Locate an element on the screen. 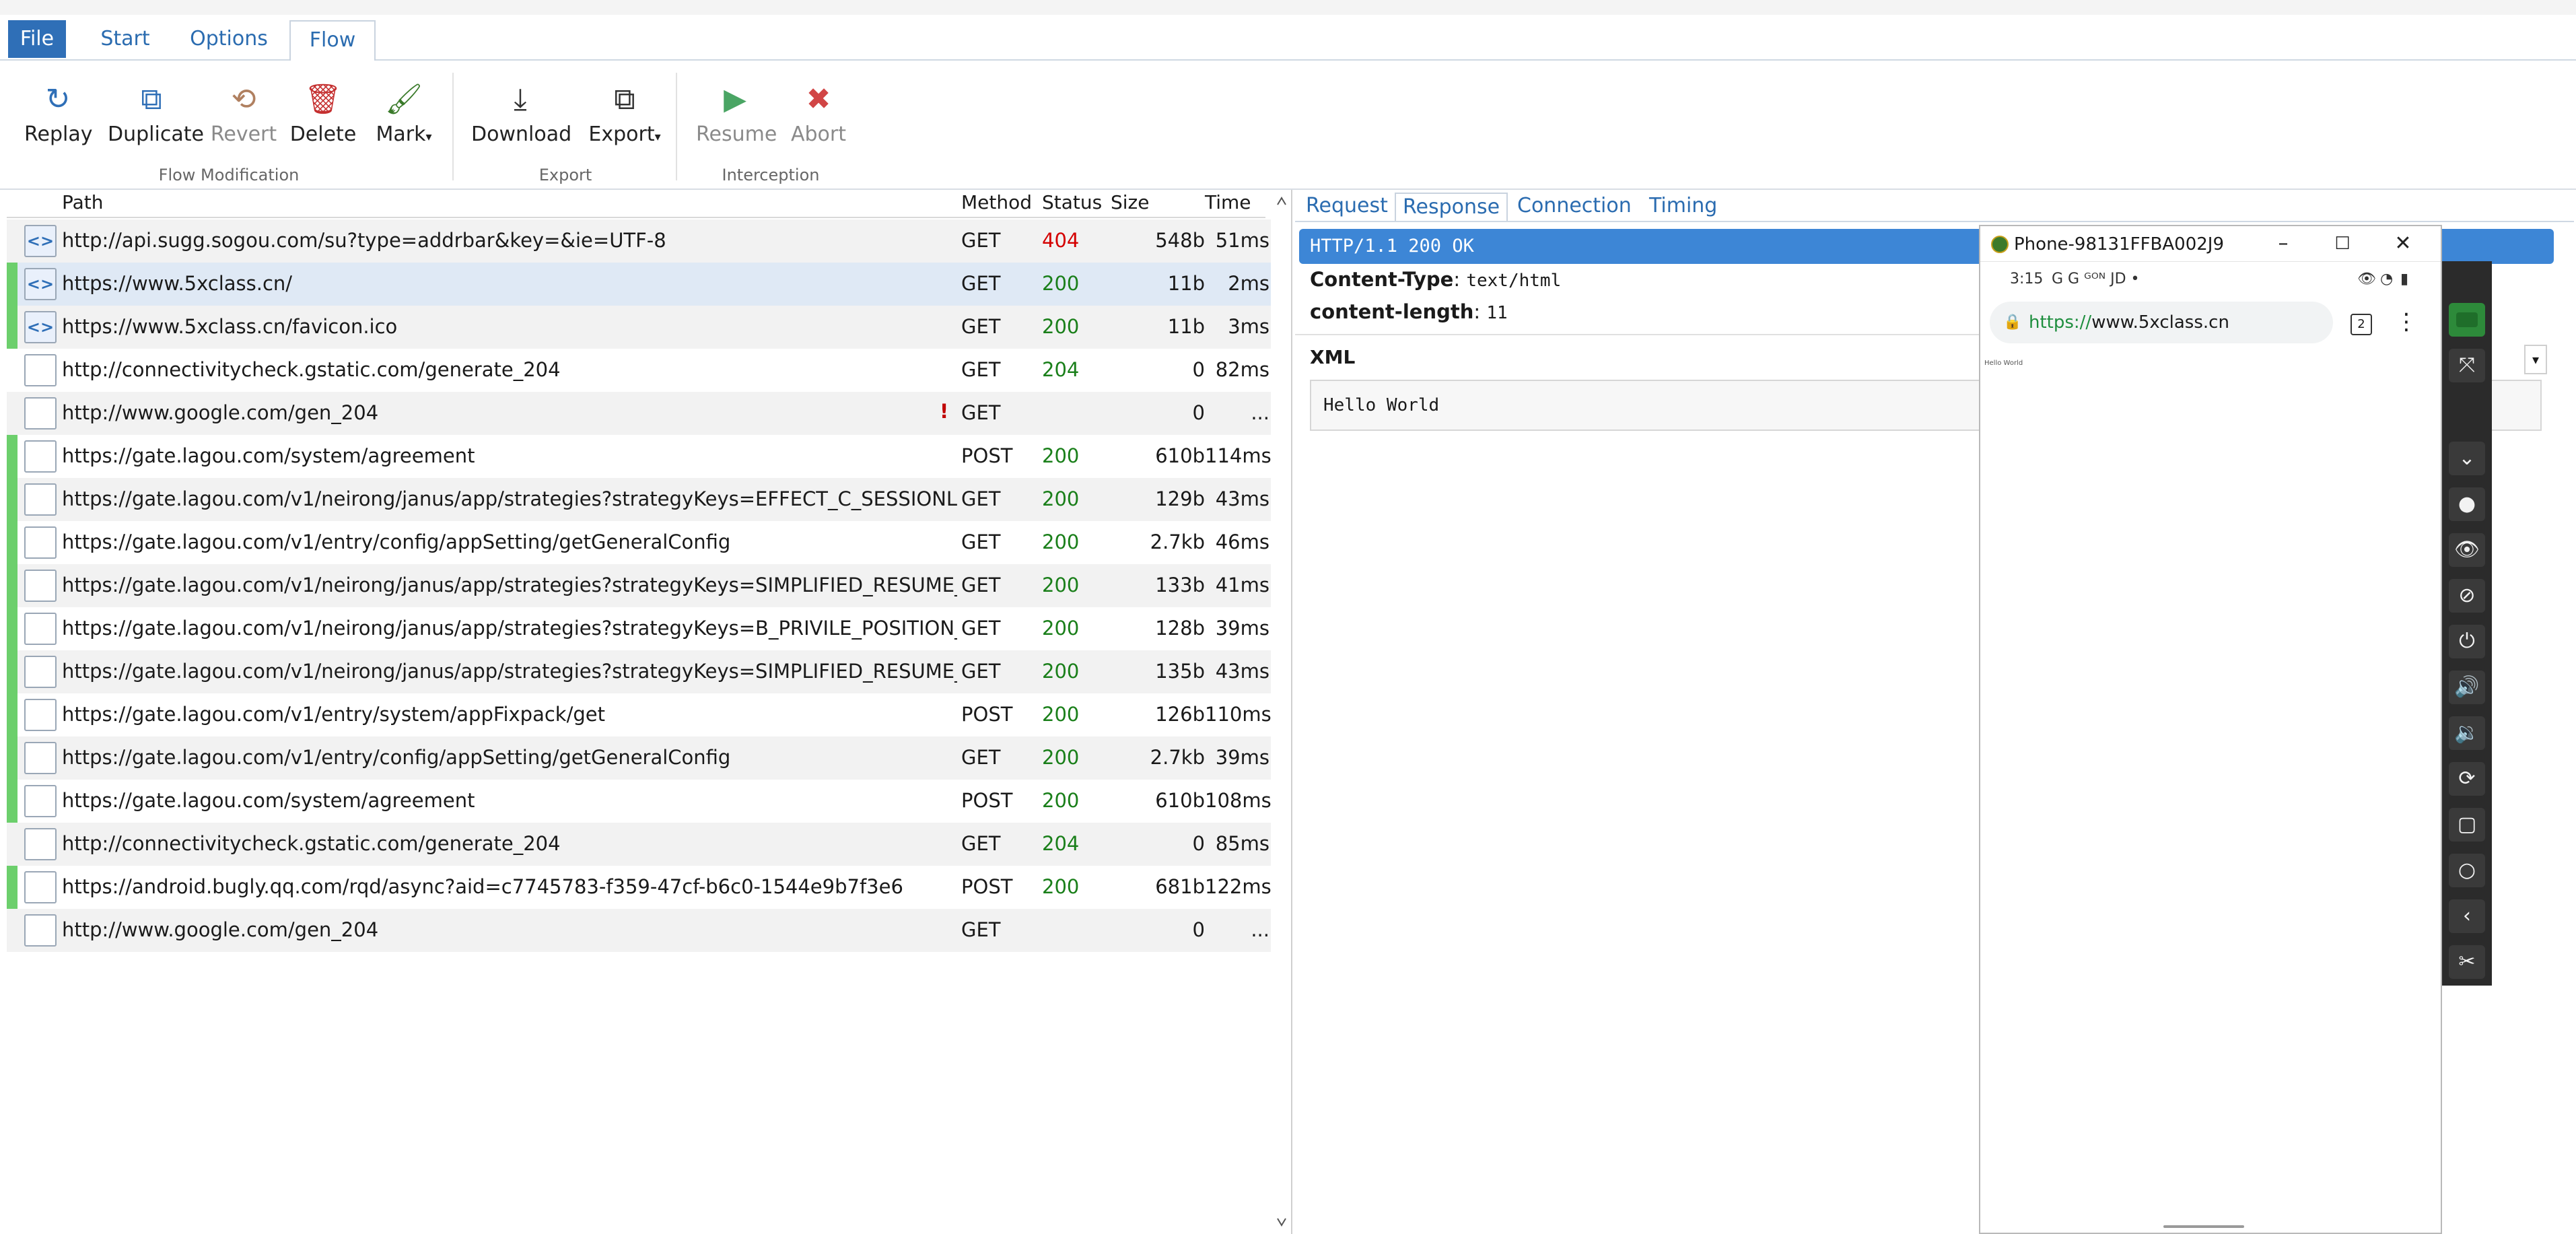 This screenshot has height=1234, width=2576. export-button: ⧉ Export▾ is located at coordinates (624, 119).